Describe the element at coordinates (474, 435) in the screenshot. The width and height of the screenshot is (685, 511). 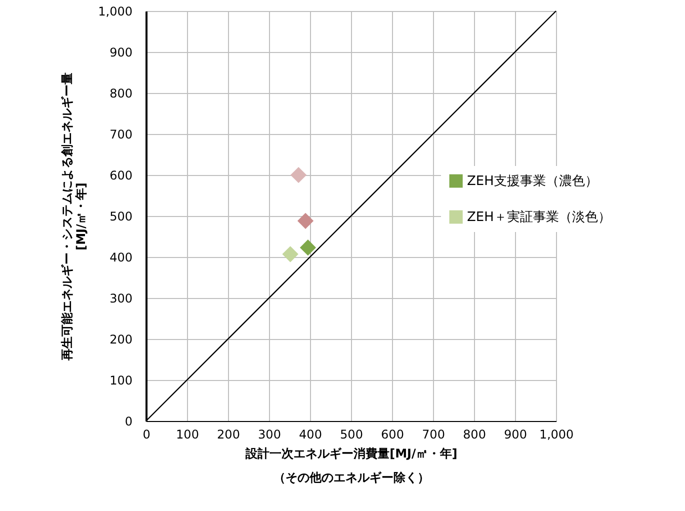
I see `x-tick-label: 800` at that location.